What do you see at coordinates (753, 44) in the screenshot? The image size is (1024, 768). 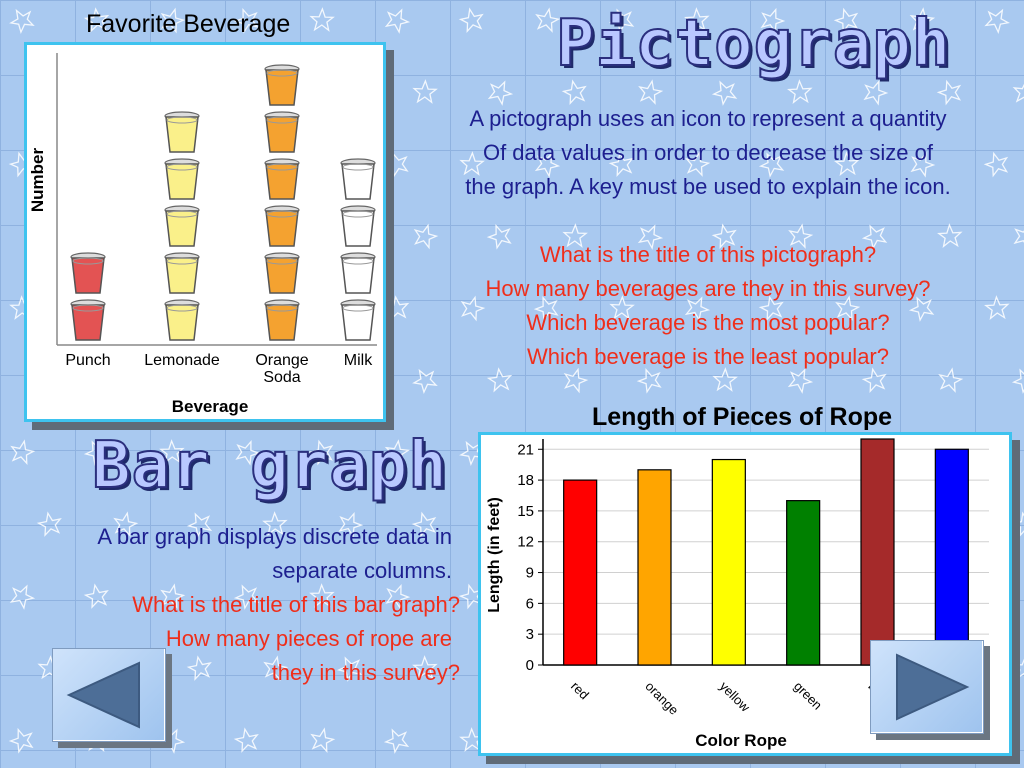 I see `pictograph-heading: Pictograph` at bounding box center [753, 44].